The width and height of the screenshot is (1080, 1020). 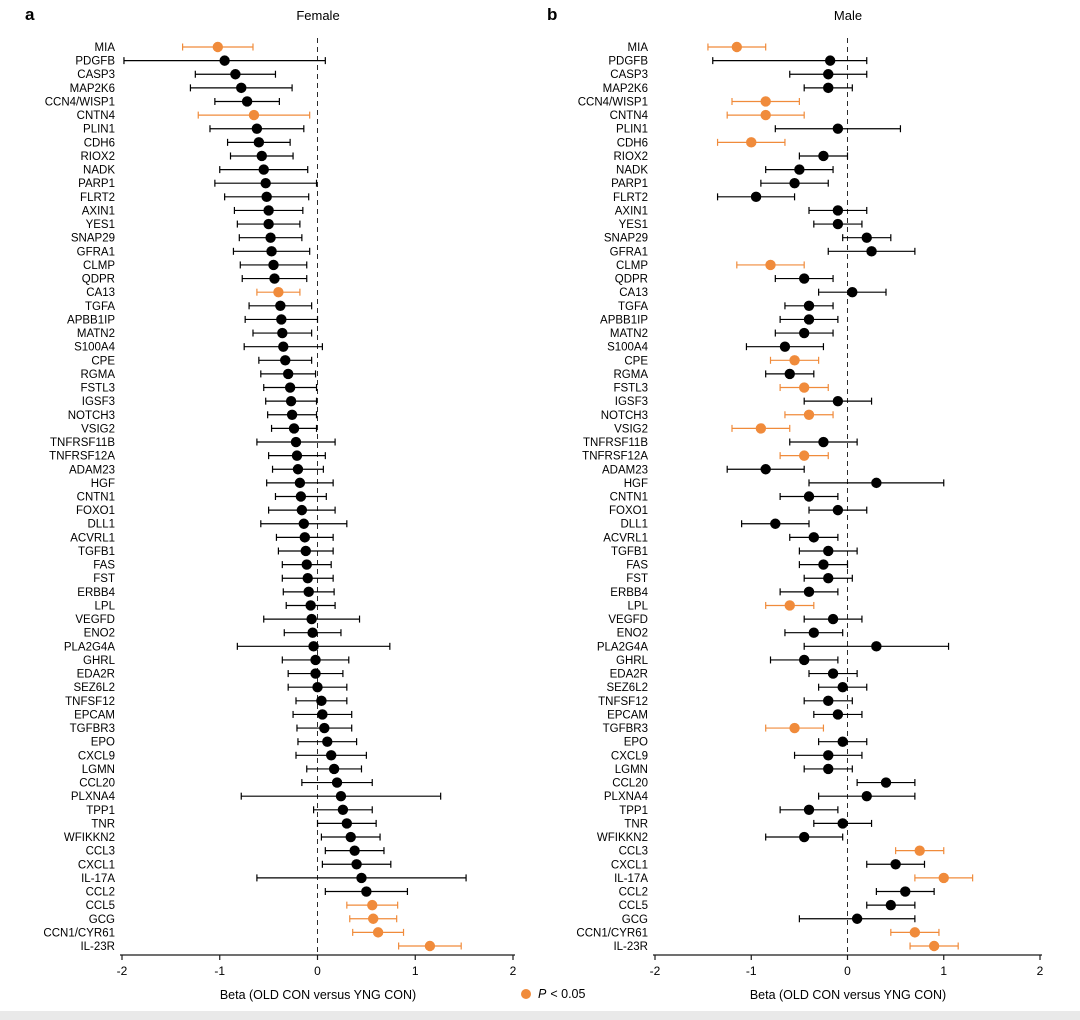 What do you see at coordinates (94, 688) in the screenshot?
I see `gene-label: SEZ6L2` at bounding box center [94, 688].